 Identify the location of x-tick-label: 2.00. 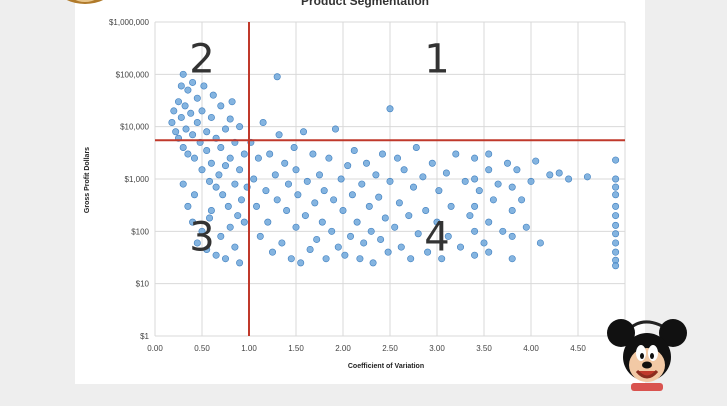
(343, 348).